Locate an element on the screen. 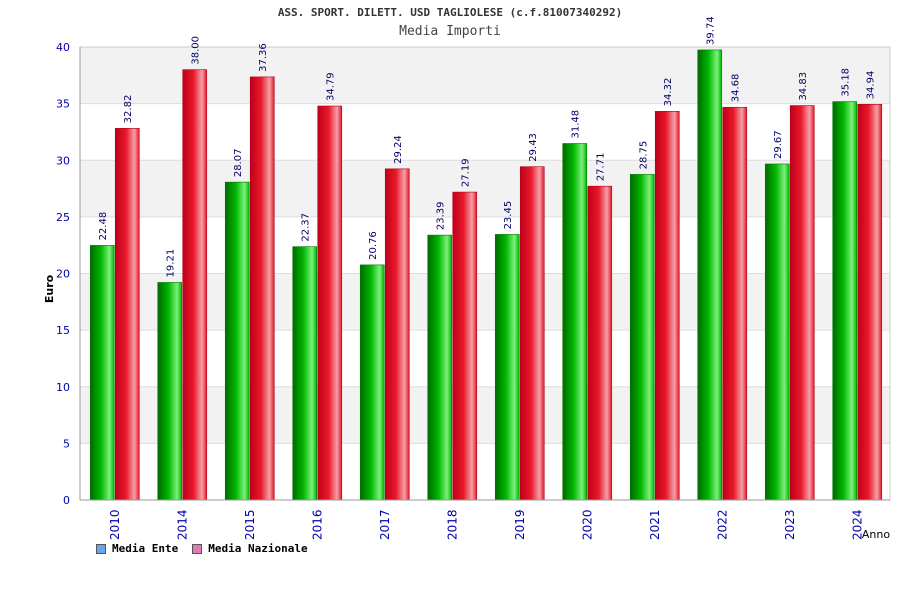 This screenshot has width=900, height=600. value-label: 27.19 is located at coordinates (466, 172).